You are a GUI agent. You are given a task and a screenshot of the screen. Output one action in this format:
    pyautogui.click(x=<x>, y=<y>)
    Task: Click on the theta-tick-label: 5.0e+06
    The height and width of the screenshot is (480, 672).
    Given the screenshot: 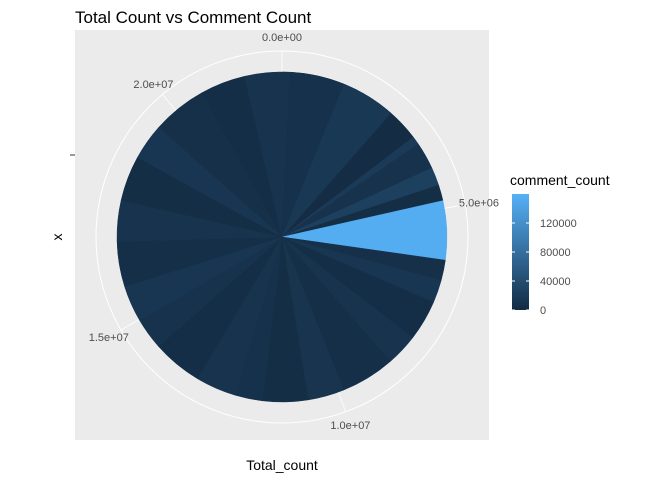 What is the action you would take?
    pyautogui.click(x=479, y=203)
    